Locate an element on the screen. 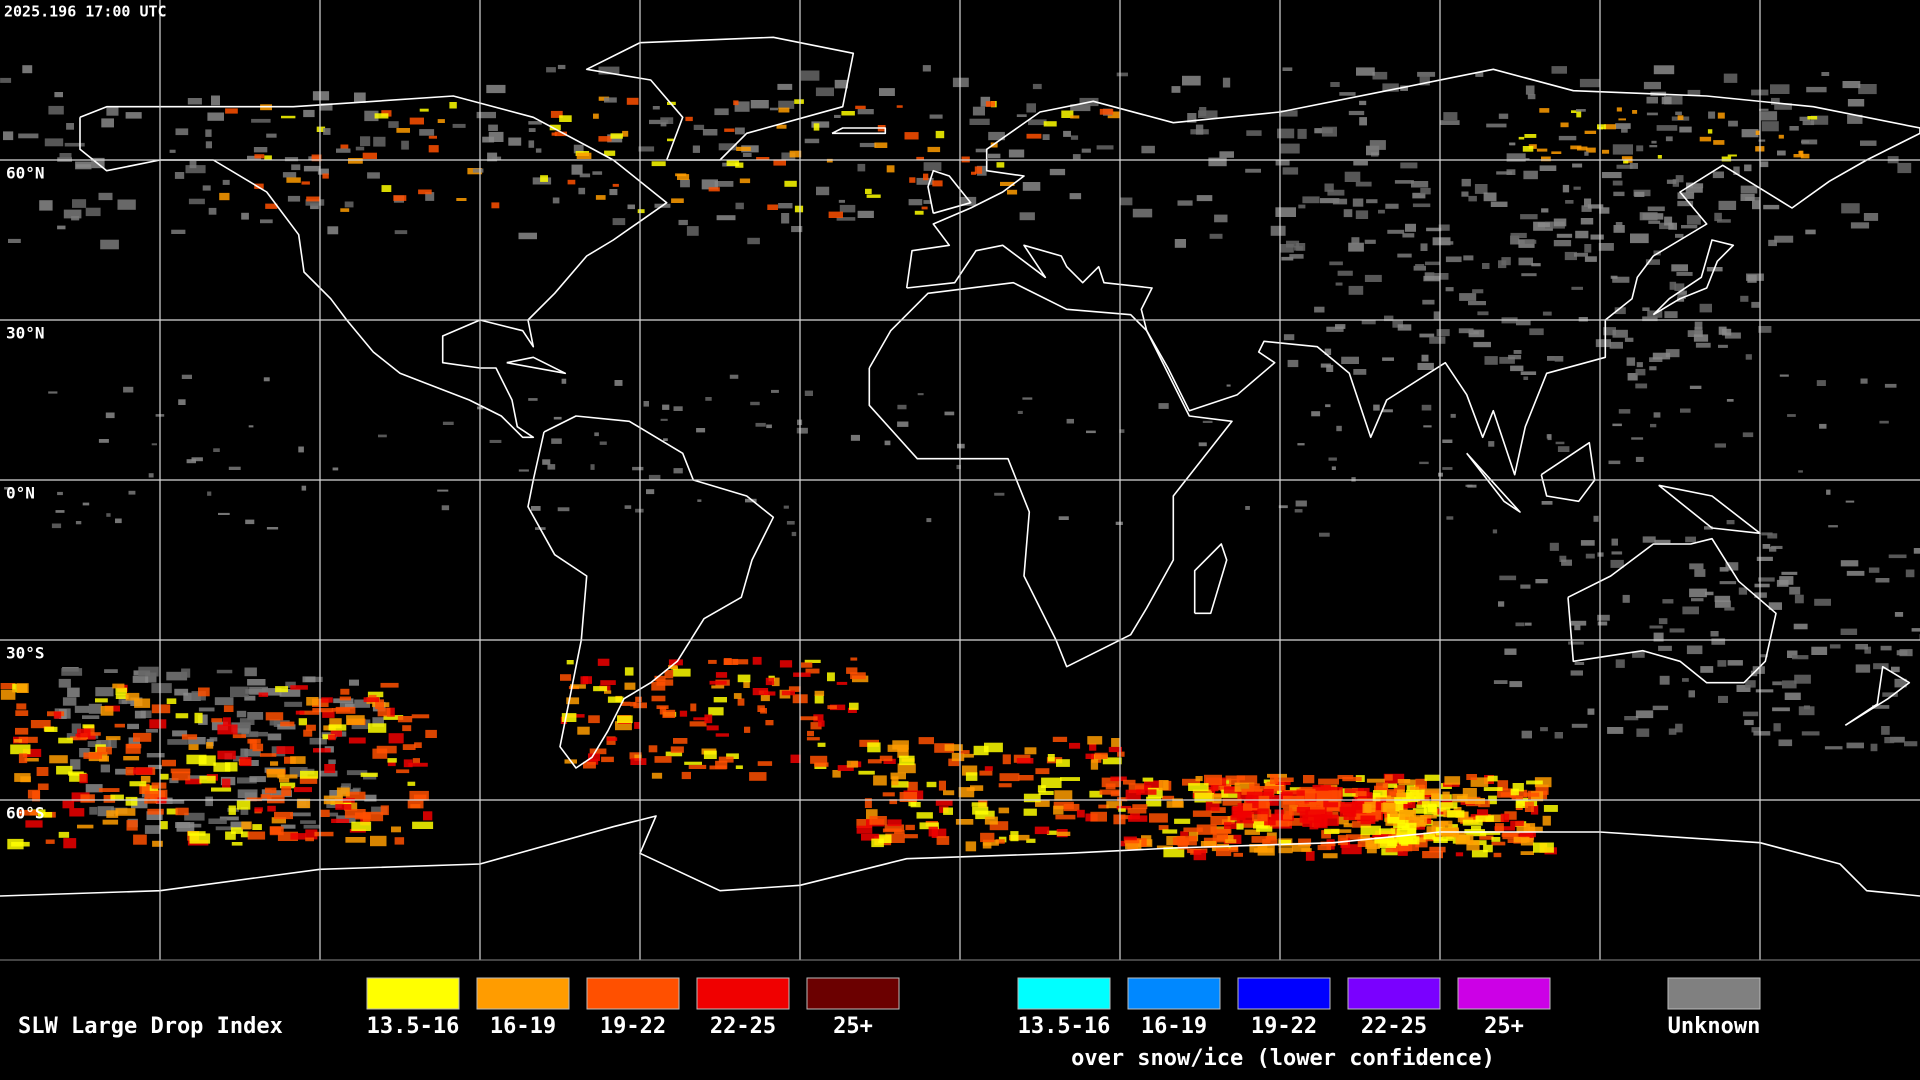 Image resolution: width=1920 pixels, height=1080 pixels. legend-swatch is located at coordinates (1504, 993).